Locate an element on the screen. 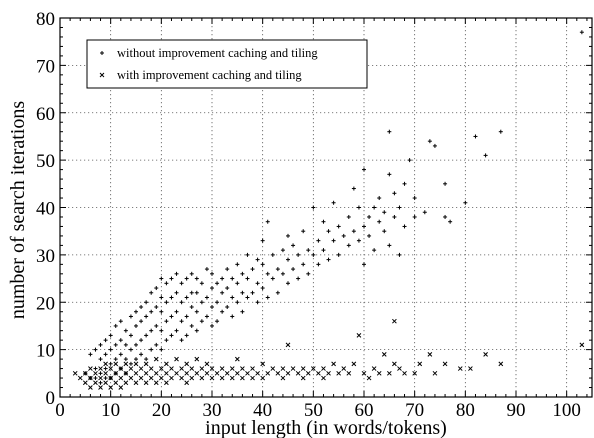  x-tick-label: 40 is located at coordinates (262, 410).